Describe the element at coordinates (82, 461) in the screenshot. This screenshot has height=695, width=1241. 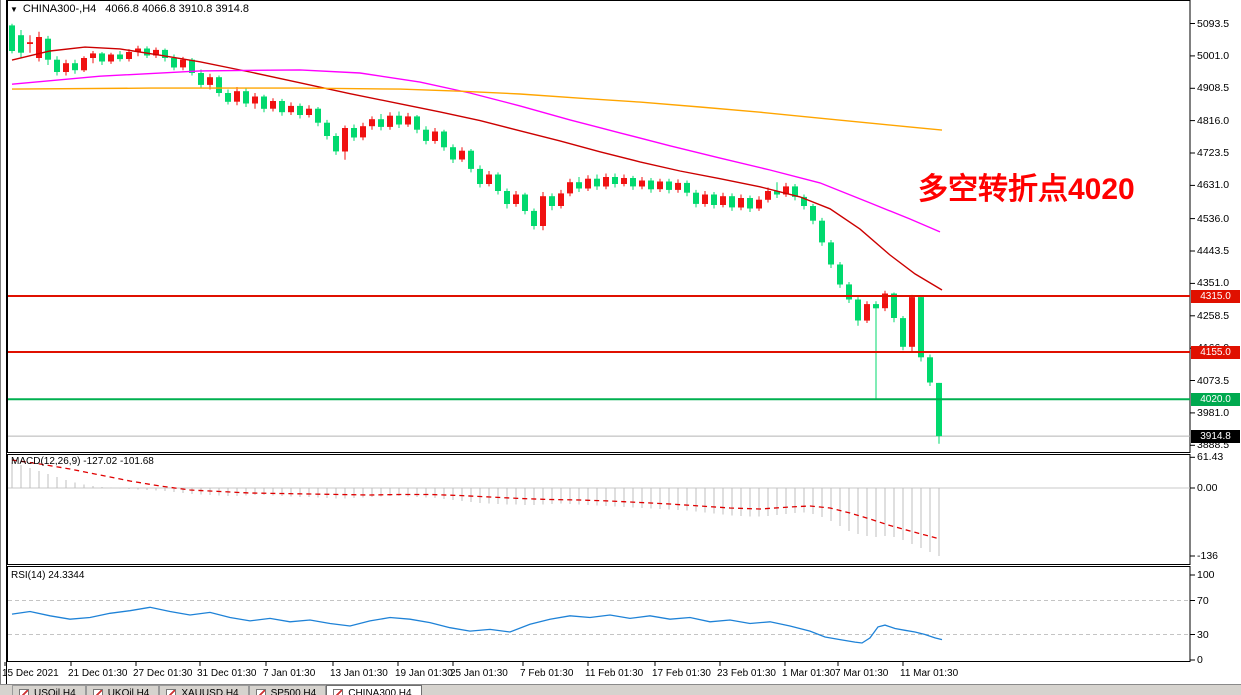
I see `macd-indicator-label: MACD(12,26,9) -127.02 -101.68` at that location.